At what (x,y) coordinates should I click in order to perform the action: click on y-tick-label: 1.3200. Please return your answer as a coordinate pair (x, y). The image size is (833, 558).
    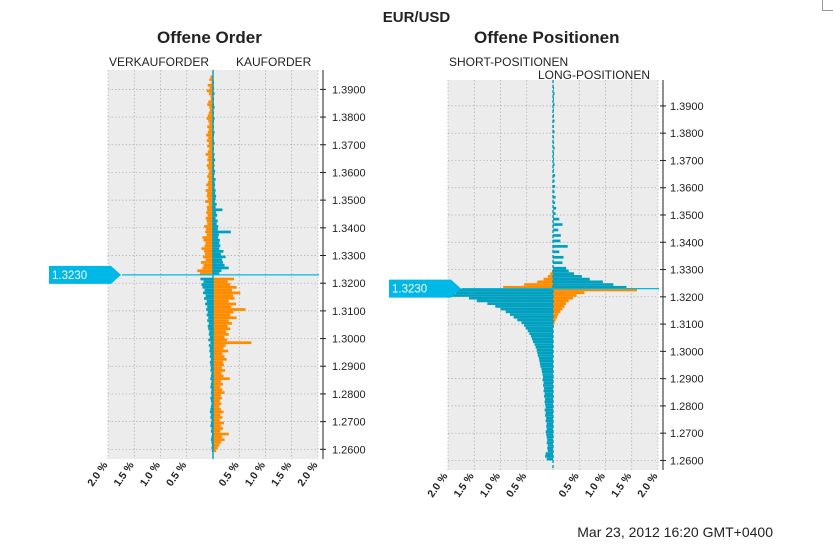
    Looking at the image, I should click on (349, 284).